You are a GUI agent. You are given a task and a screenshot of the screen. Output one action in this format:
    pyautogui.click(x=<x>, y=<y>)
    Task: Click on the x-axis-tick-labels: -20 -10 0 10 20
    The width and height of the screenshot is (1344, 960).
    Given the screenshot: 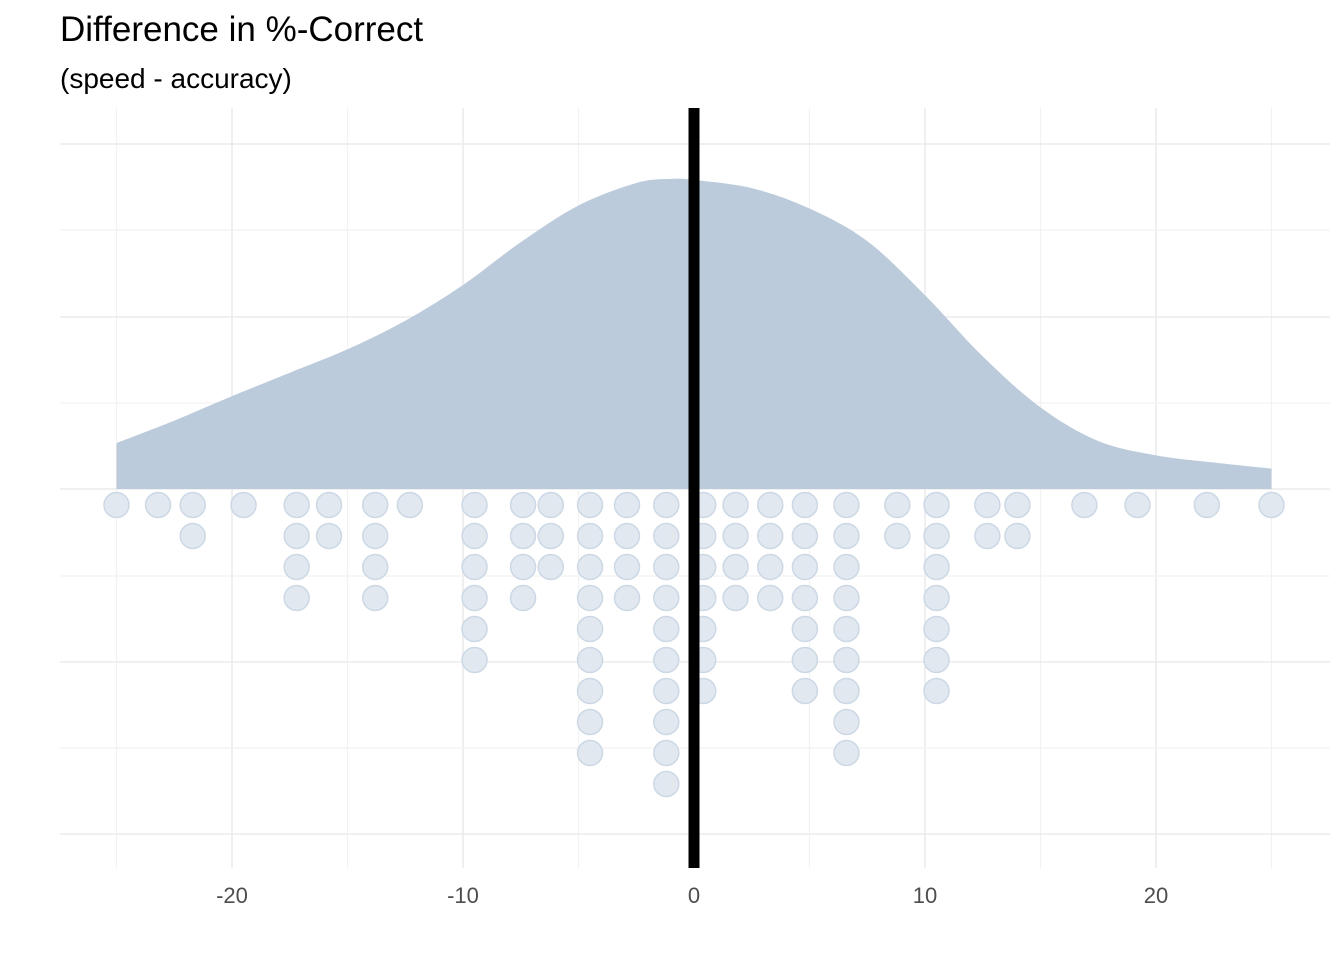 What is the action you would take?
    pyautogui.click(x=692, y=895)
    